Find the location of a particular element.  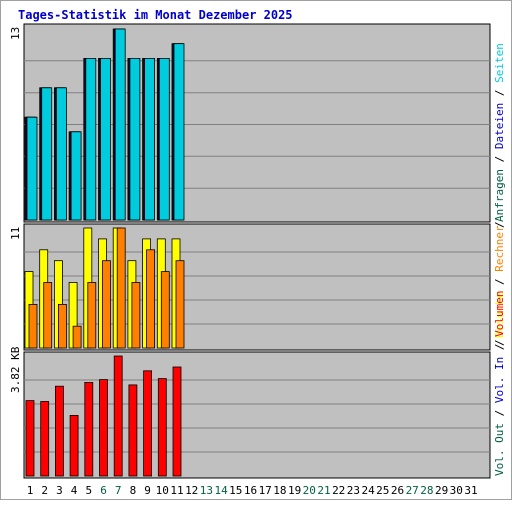

x-tick-label-14: 14 is located at coordinates (221, 490).